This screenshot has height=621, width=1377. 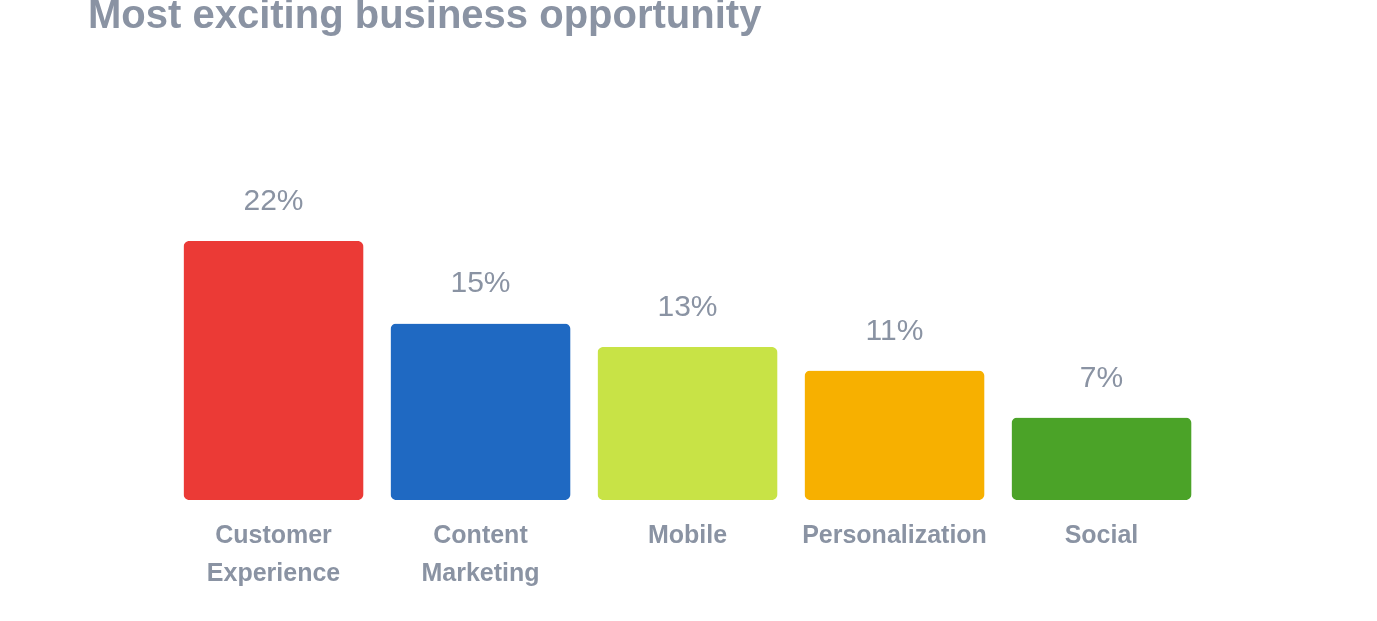 I want to click on x-tick-label: Personalization, so click(x=894, y=533).